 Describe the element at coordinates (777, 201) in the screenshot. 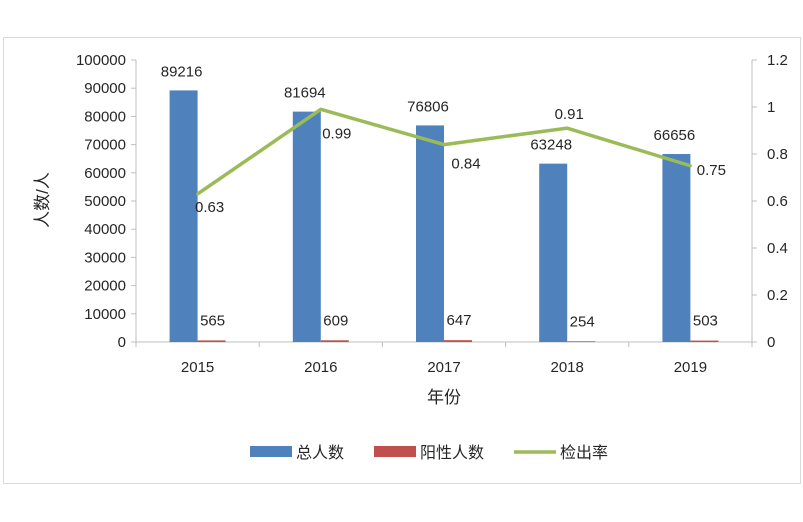

I see `y2-tick-label: 0.6` at that location.